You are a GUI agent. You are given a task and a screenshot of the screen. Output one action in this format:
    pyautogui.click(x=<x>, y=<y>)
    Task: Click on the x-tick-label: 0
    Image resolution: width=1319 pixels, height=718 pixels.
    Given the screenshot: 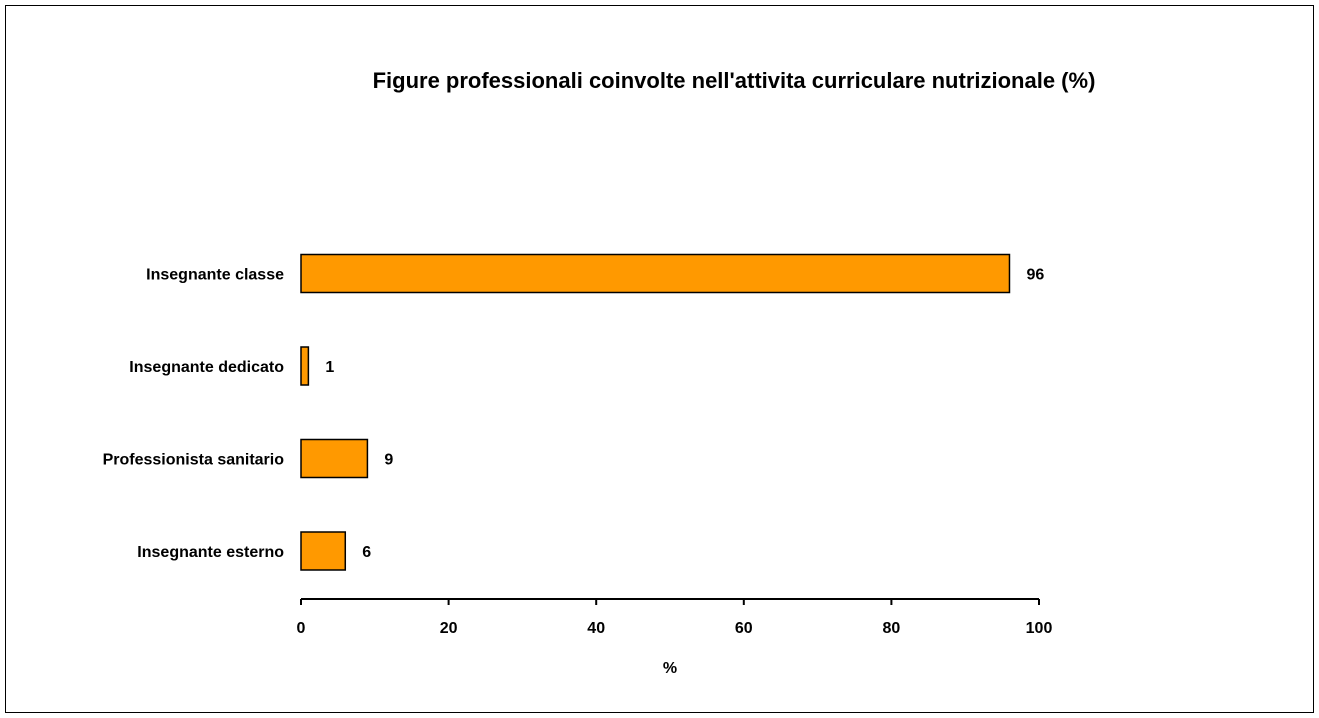 What is the action you would take?
    pyautogui.click(x=301, y=628)
    